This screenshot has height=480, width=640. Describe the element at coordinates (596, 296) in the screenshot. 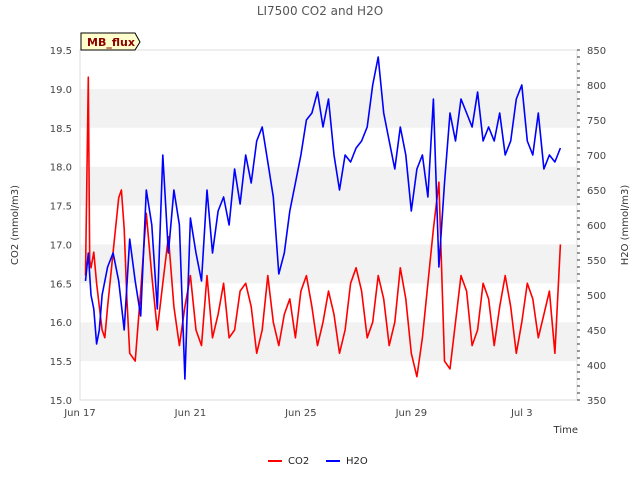

I see `y-right-tick-label: 500` at that location.